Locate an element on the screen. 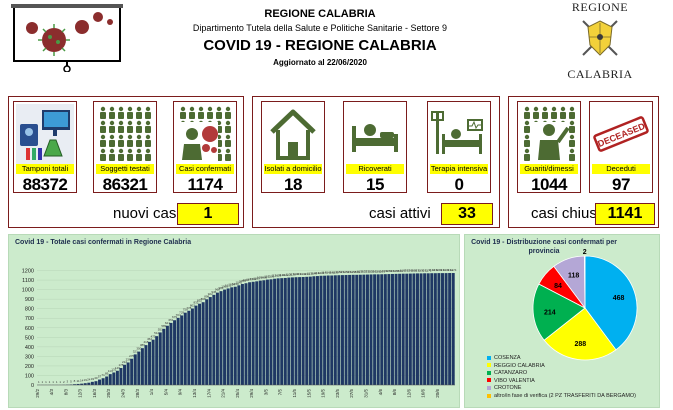 Image resolution: width=673 pixels, height=410 pixels. bar-data-label: 621 is located at coordinates (167, 323).